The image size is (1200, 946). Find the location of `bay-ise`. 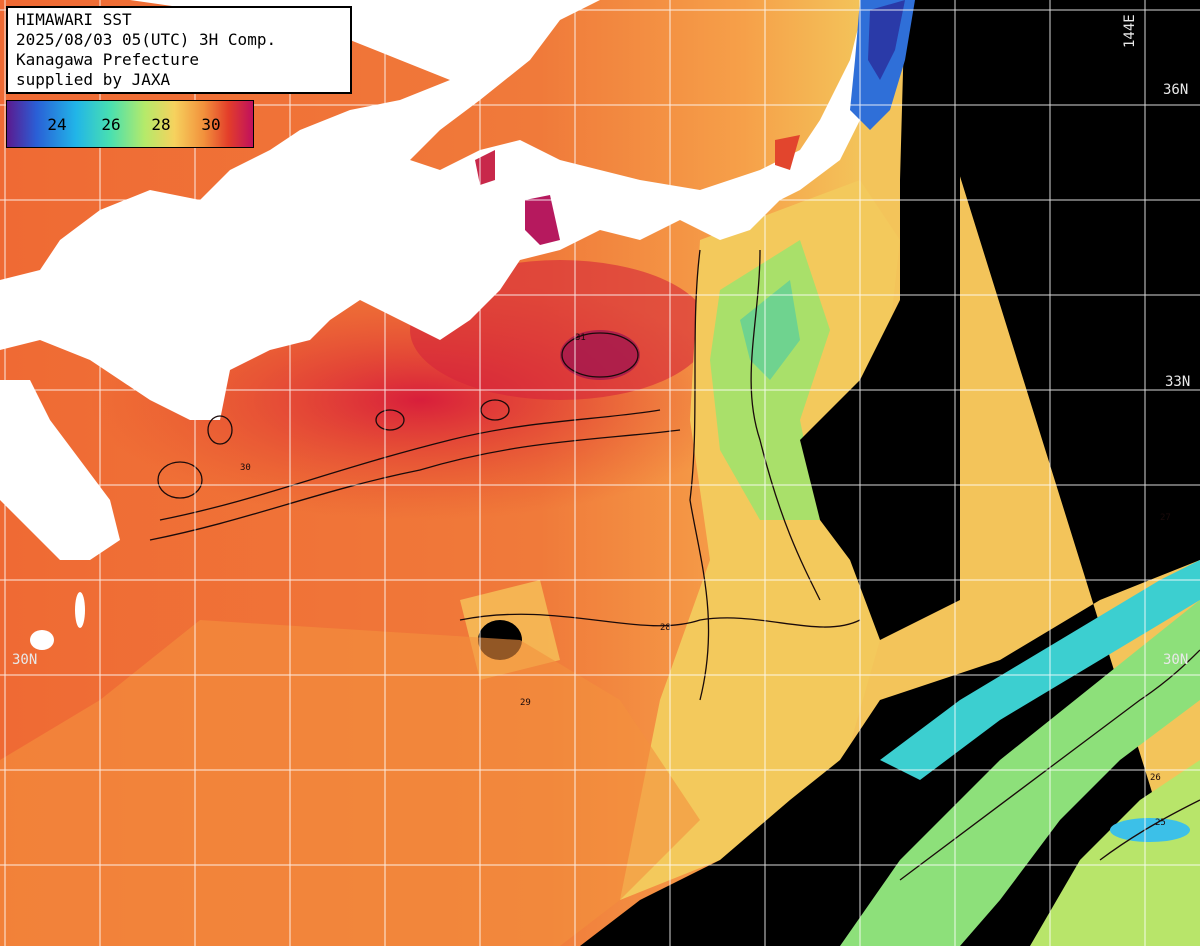

bay-ise is located at coordinates (542, 220).